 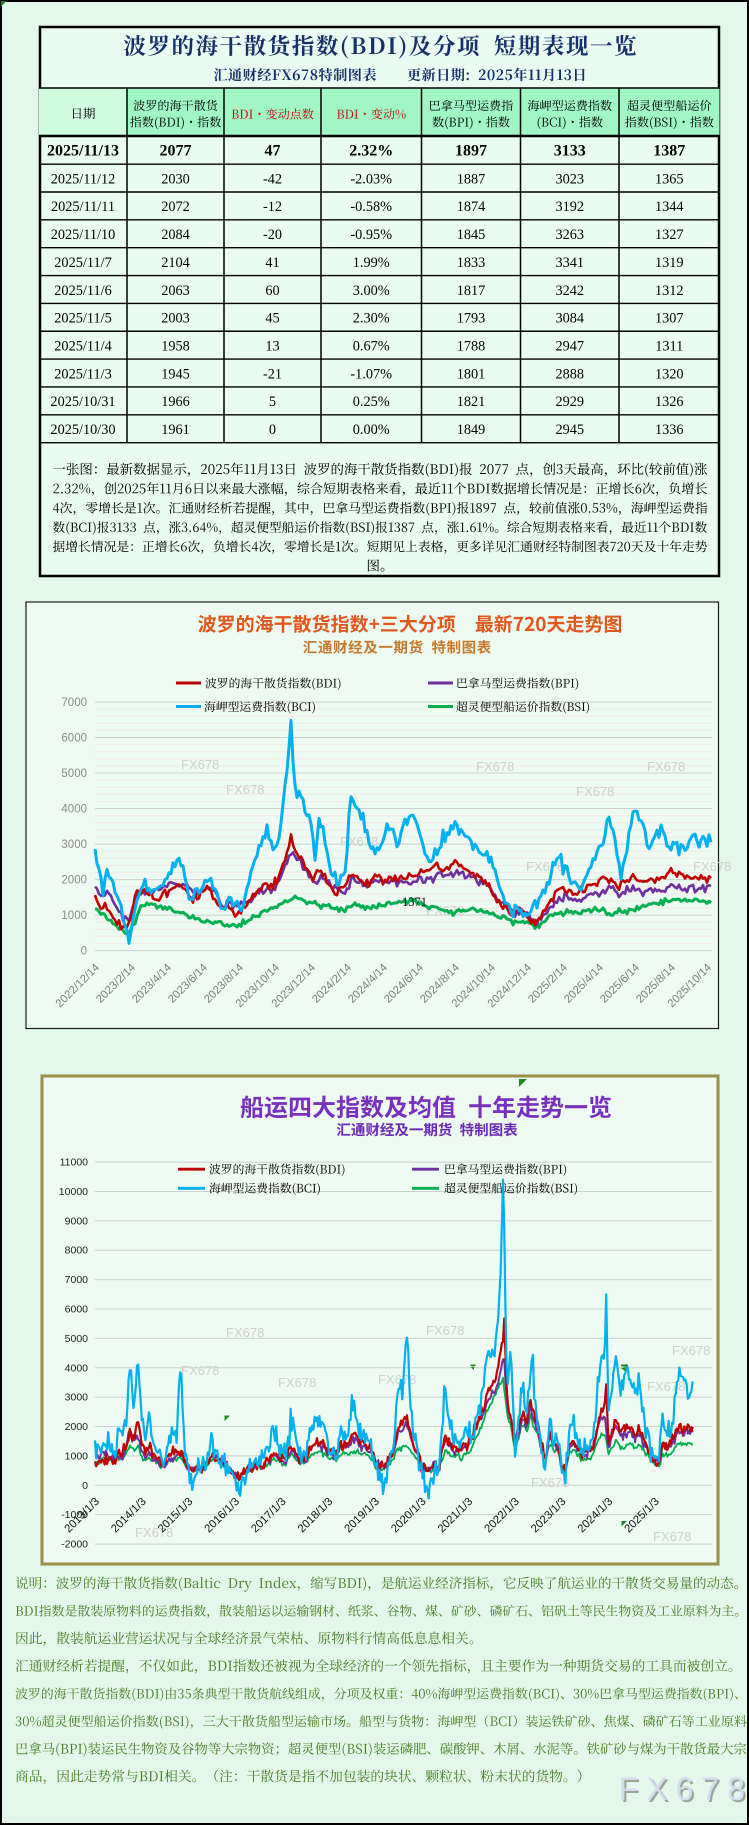 I want to click on svg-text: 3192, so click(x=569, y=207).